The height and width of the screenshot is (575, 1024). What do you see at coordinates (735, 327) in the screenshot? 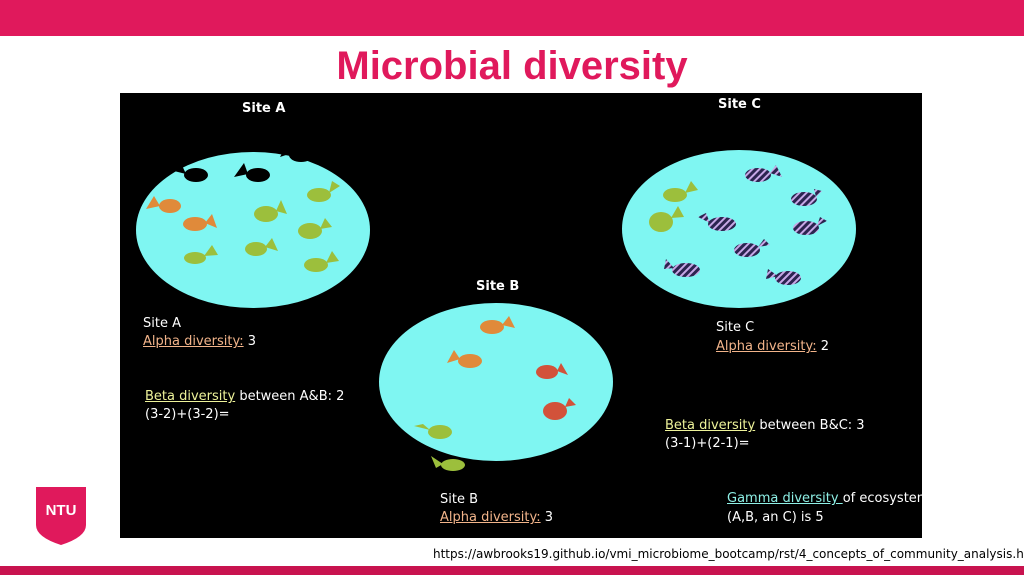
I see `site-c-label: Site C` at bounding box center [735, 327].